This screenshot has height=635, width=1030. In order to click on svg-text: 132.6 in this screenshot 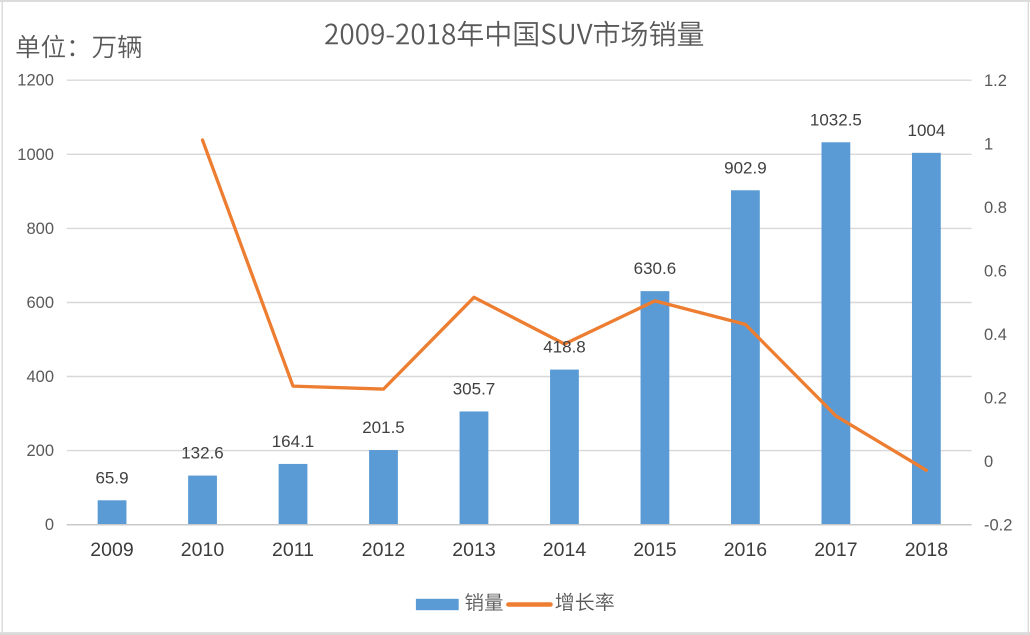, I will do `click(202, 453)`.